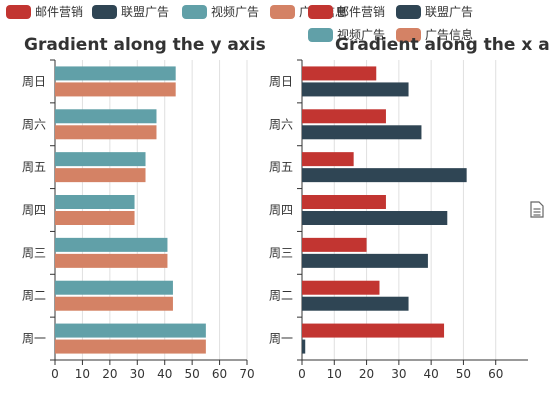 The image size is (550, 420). I want to click on toolbox, so click(537, 209).